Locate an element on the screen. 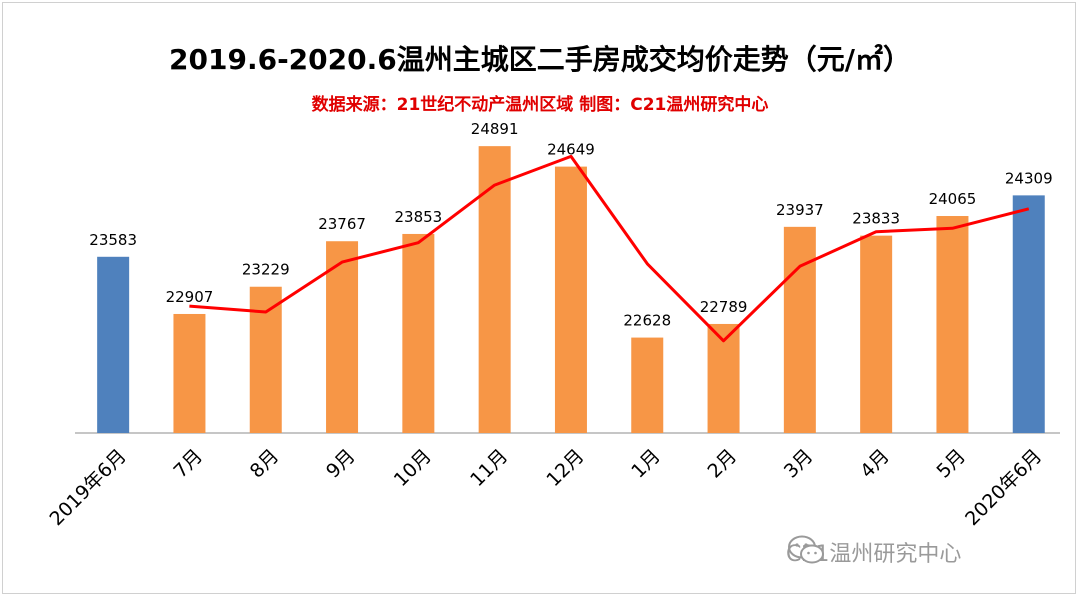 Image resolution: width=1080 pixels, height=598 pixels. x-tick-label-12: 2020年6月 is located at coordinates (1003, 487).